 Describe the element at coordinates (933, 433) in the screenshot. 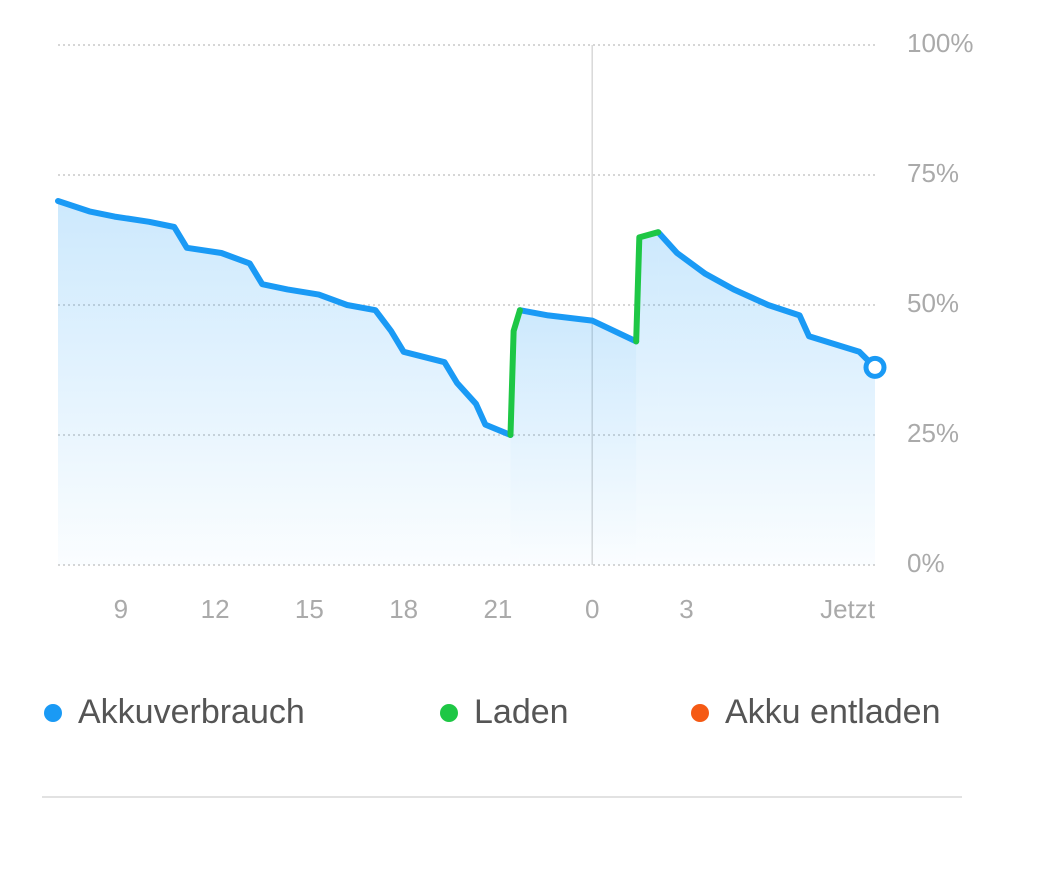

I see `y-tick-label: 25%` at that location.